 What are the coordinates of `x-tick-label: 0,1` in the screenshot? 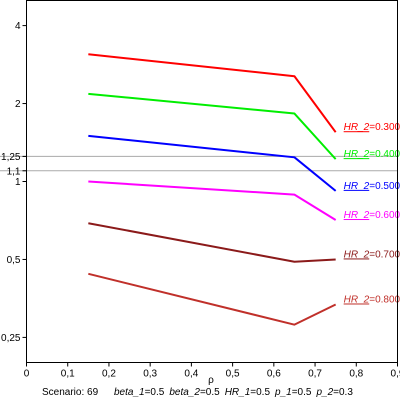 It's located at (68, 374).